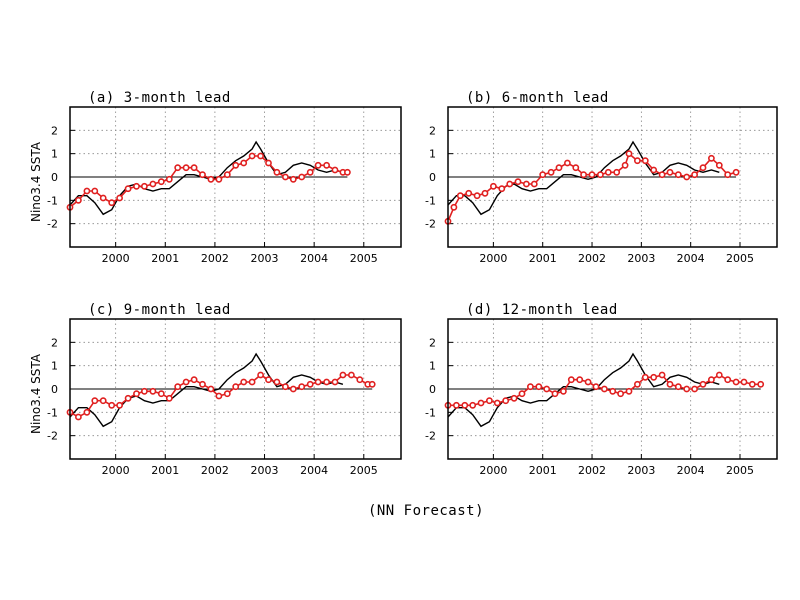  Describe the element at coordinates (432, 366) in the screenshot. I see `y-tick-label: 1` at that location.